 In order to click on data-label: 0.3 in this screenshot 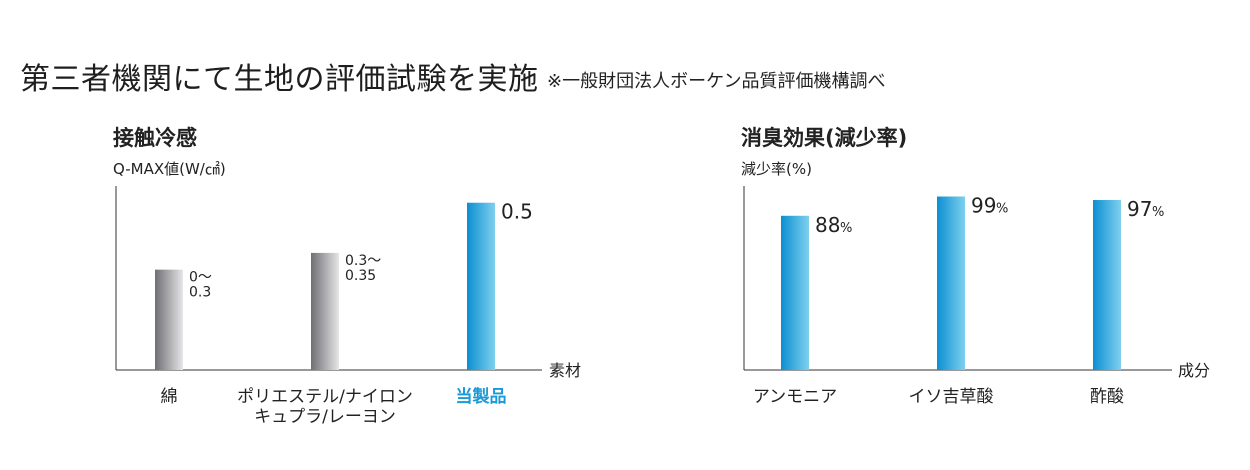, I will do `click(200, 293)`.